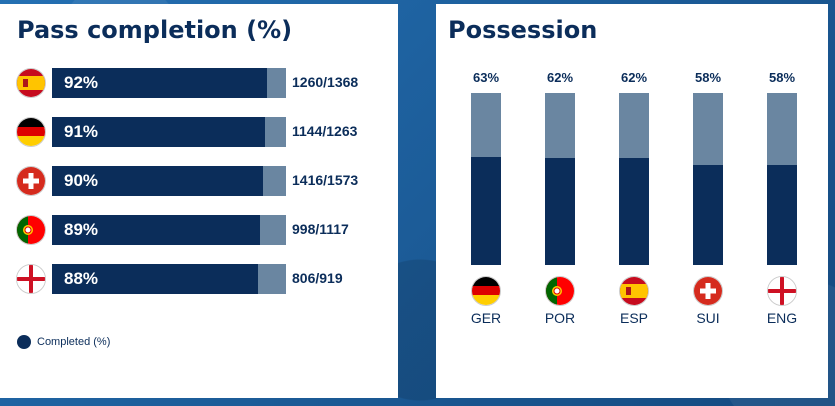  I want to click on possession-column: 63% GER, so click(486, 198).